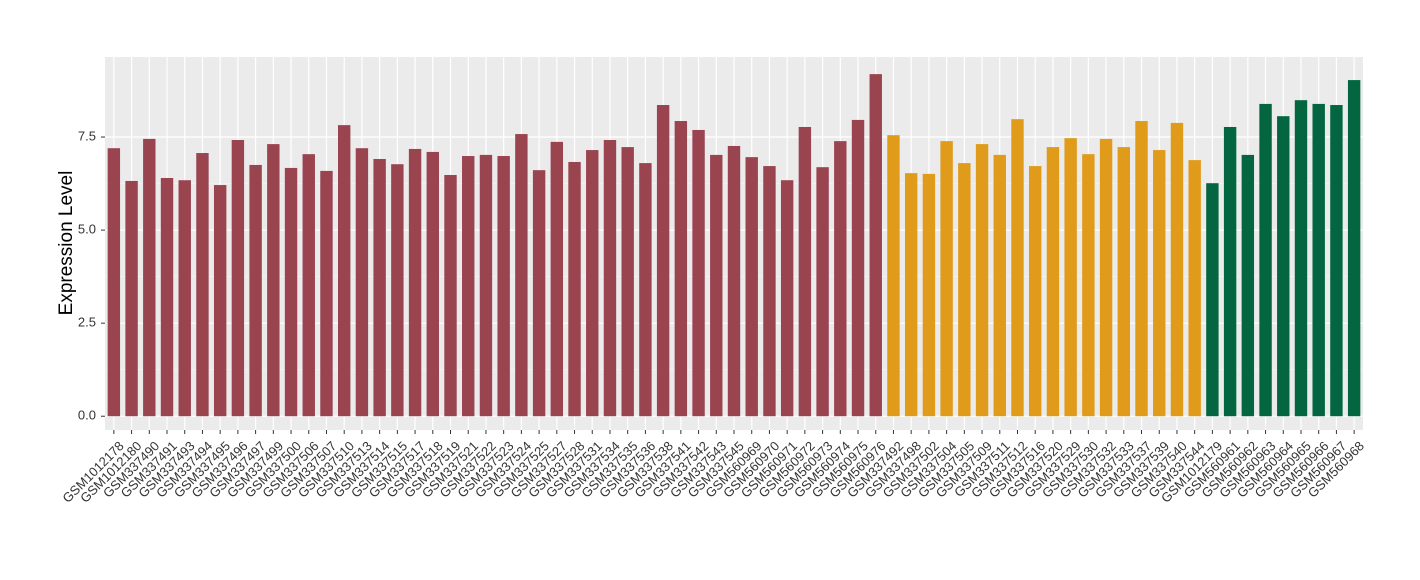 The width and height of the screenshot is (1420, 580). What do you see at coordinates (66, 243) in the screenshot?
I see `y-axis-title: Expression Level` at bounding box center [66, 243].